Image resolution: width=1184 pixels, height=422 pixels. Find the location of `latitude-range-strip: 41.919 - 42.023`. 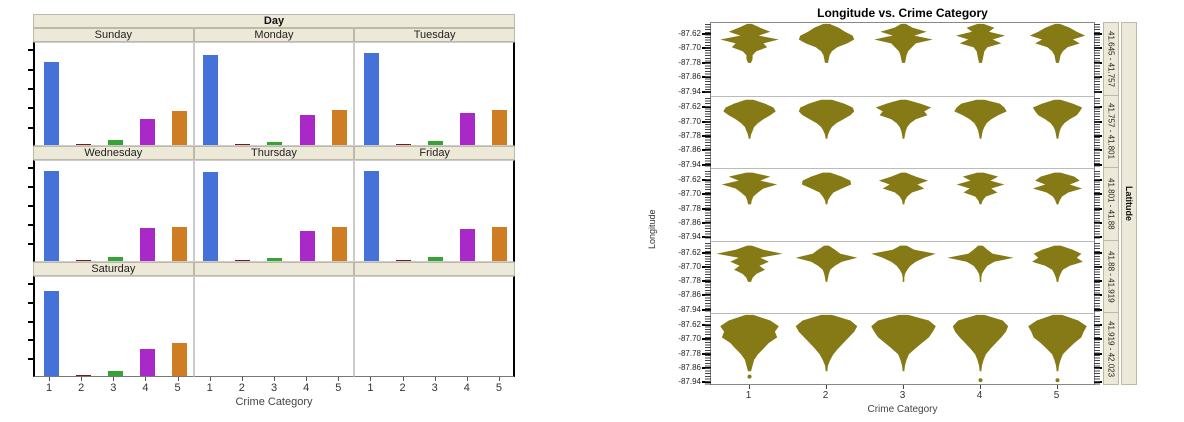

latitude-range-strip: 41.919 - 42.023 is located at coordinates (1111, 348).